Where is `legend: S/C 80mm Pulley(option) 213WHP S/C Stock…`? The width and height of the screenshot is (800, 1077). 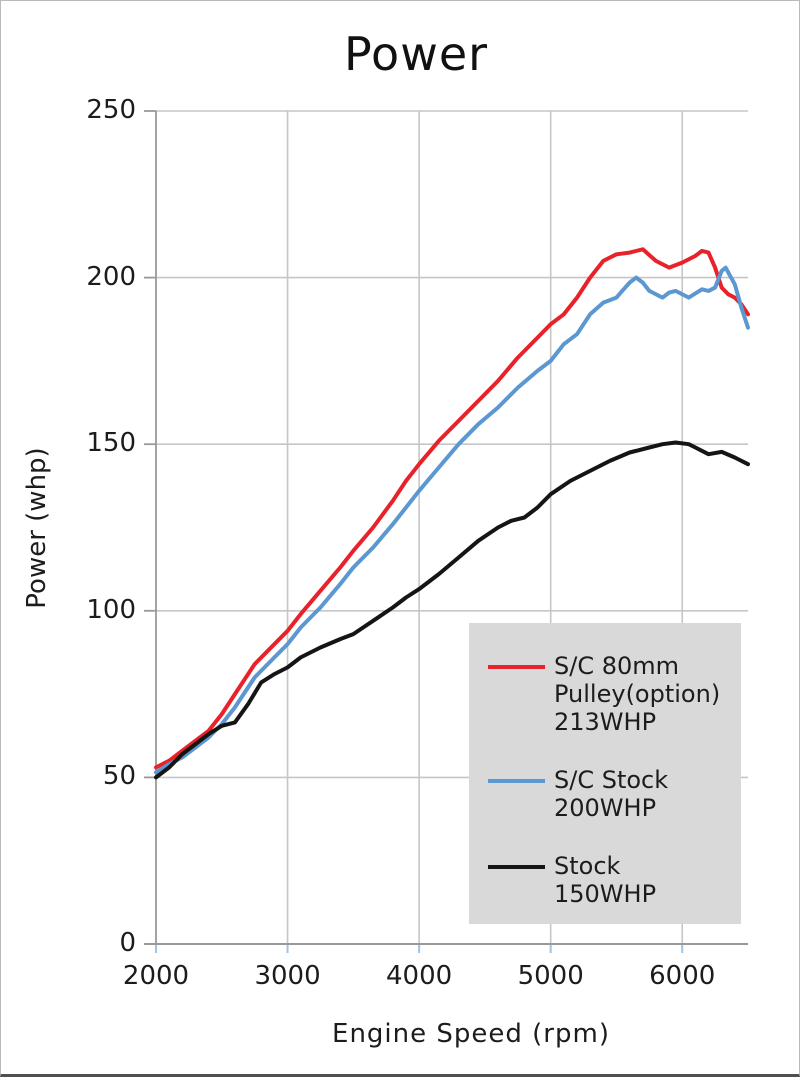
legend: S/C 80mm Pulley(option) 213WHP S/C Stock… is located at coordinates (605, 773).